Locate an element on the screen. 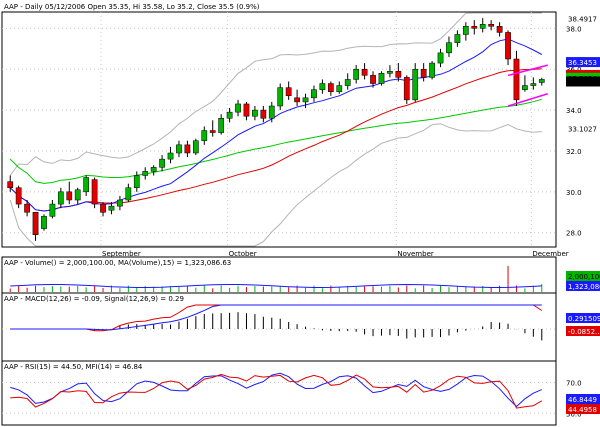  rsi-tick-label: 30.0 is located at coordinates (574, 414).